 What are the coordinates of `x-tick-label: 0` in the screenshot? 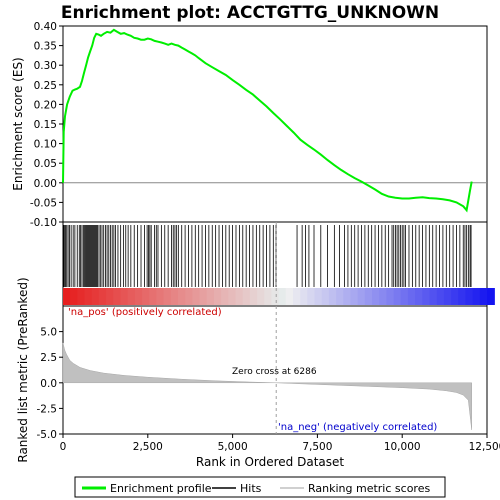 It's located at (63, 447).